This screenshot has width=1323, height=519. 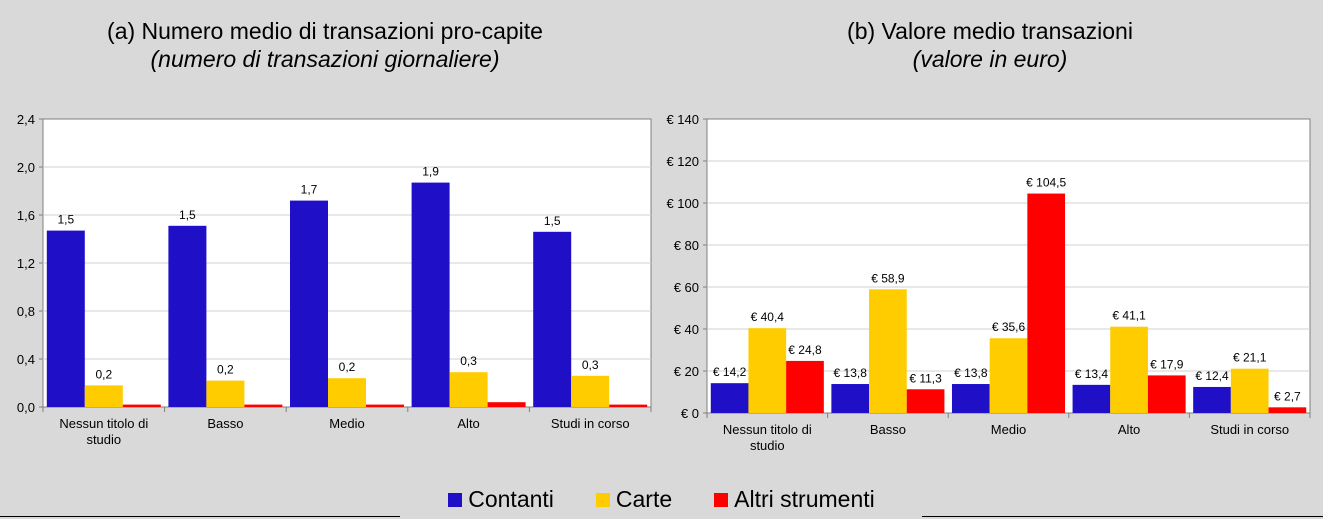 I want to click on chart-b-data-label: € 14,2, so click(x=730, y=372).